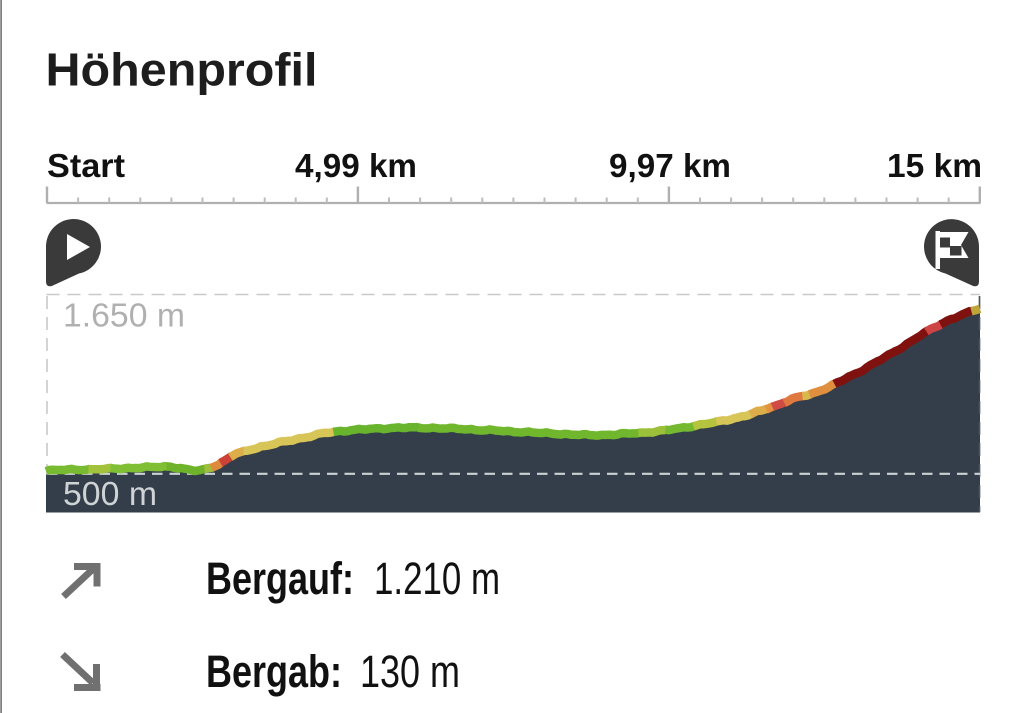 The image size is (1024, 713). I want to click on svg-text: Bergab:, so click(274, 671).